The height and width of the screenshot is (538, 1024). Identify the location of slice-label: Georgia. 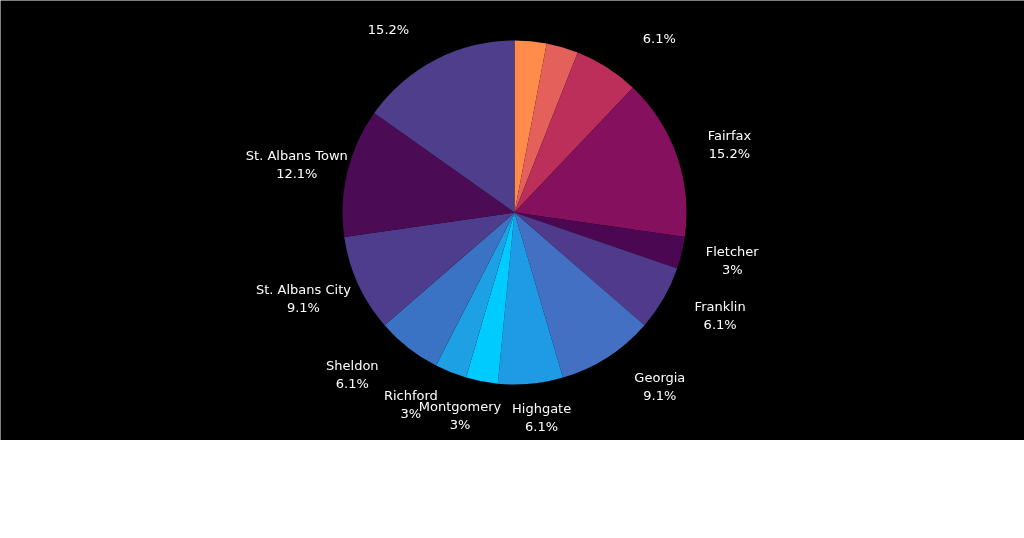
(660, 377).